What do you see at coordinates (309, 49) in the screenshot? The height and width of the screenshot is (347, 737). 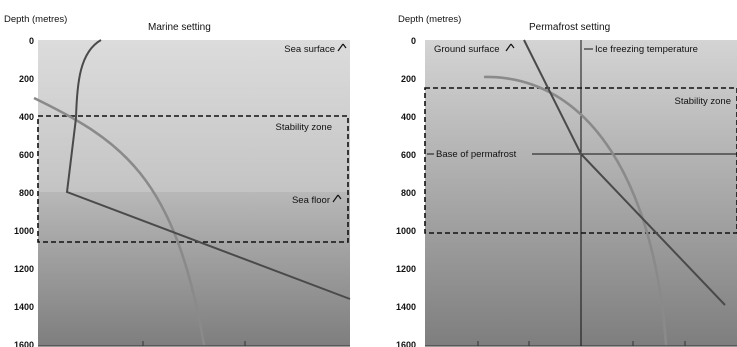 I see `sea-surface-label: Sea surface` at bounding box center [309, 49].